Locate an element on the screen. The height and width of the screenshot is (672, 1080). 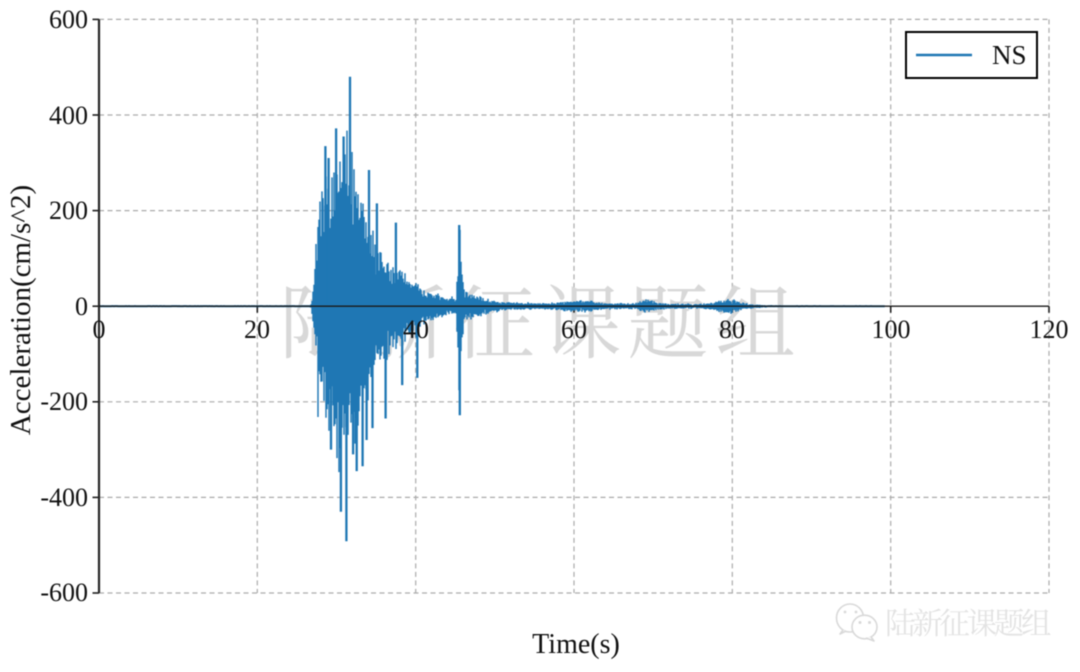
svg-text: 600 is located at coordinates (68, 19).